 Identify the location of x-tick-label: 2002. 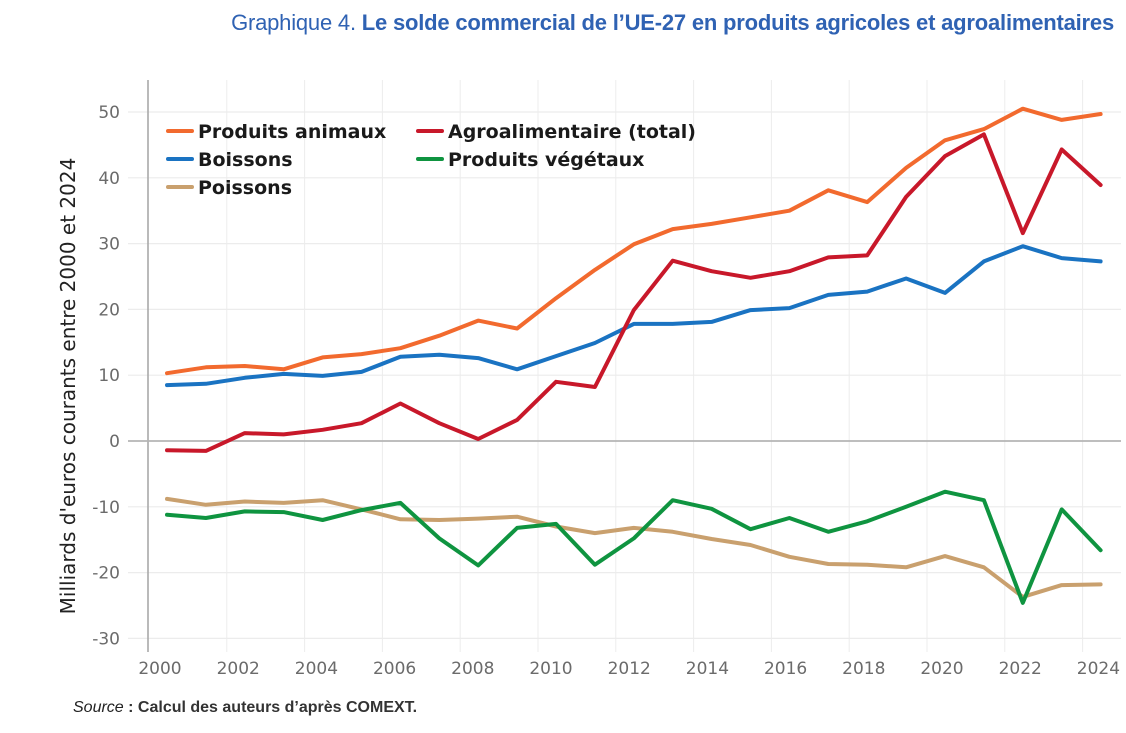
(238, 669).